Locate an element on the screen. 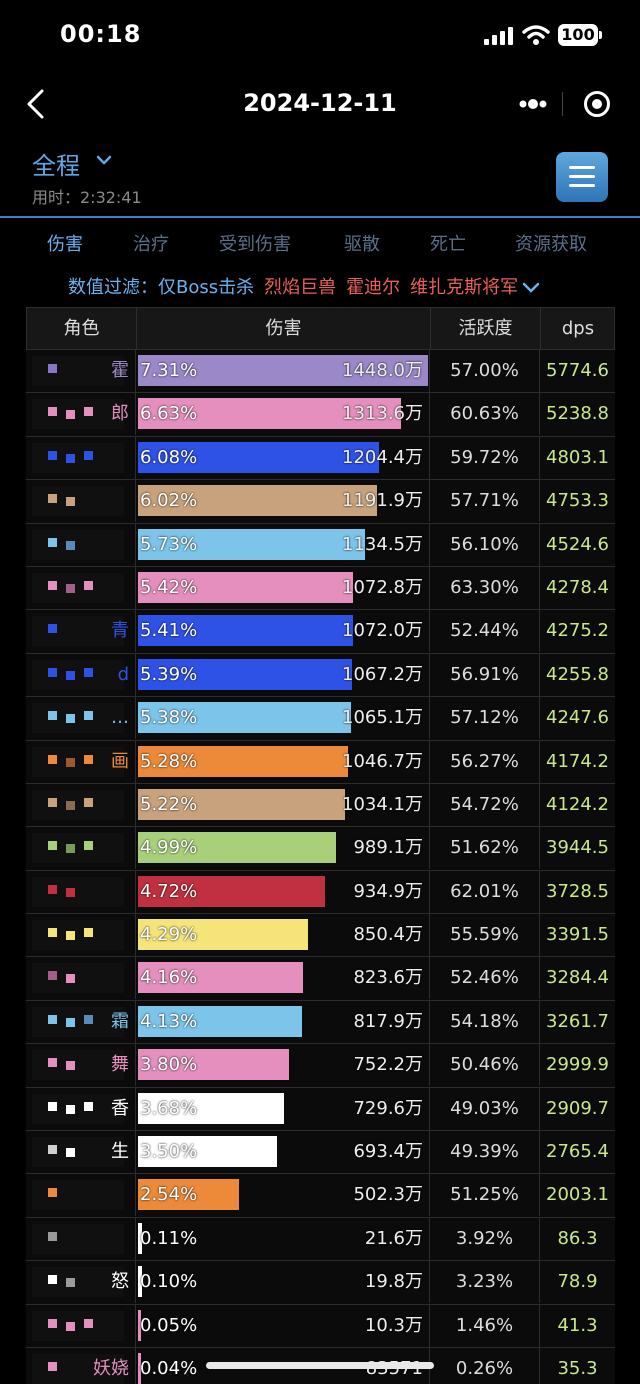 The width and height of the screenshot is (640, 1384). player-name: 画 is located at coordinates (120, 761).